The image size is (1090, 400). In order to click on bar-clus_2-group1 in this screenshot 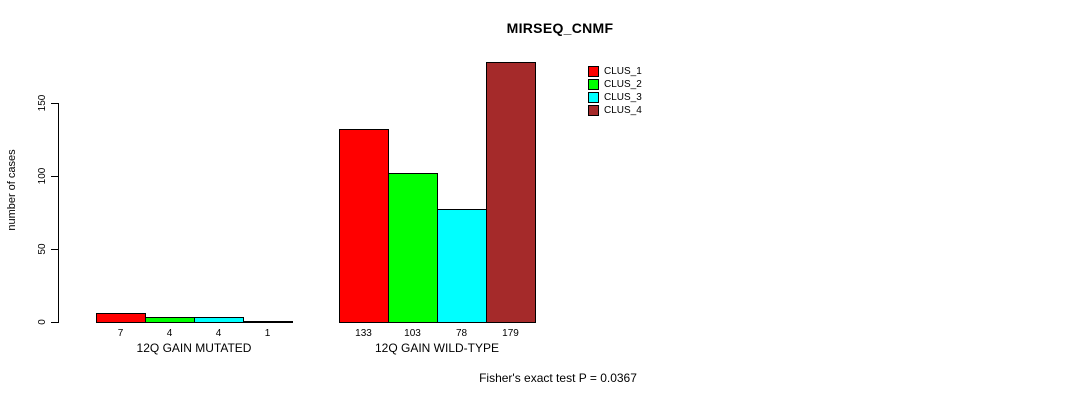, I will do `click(170, 320)`.